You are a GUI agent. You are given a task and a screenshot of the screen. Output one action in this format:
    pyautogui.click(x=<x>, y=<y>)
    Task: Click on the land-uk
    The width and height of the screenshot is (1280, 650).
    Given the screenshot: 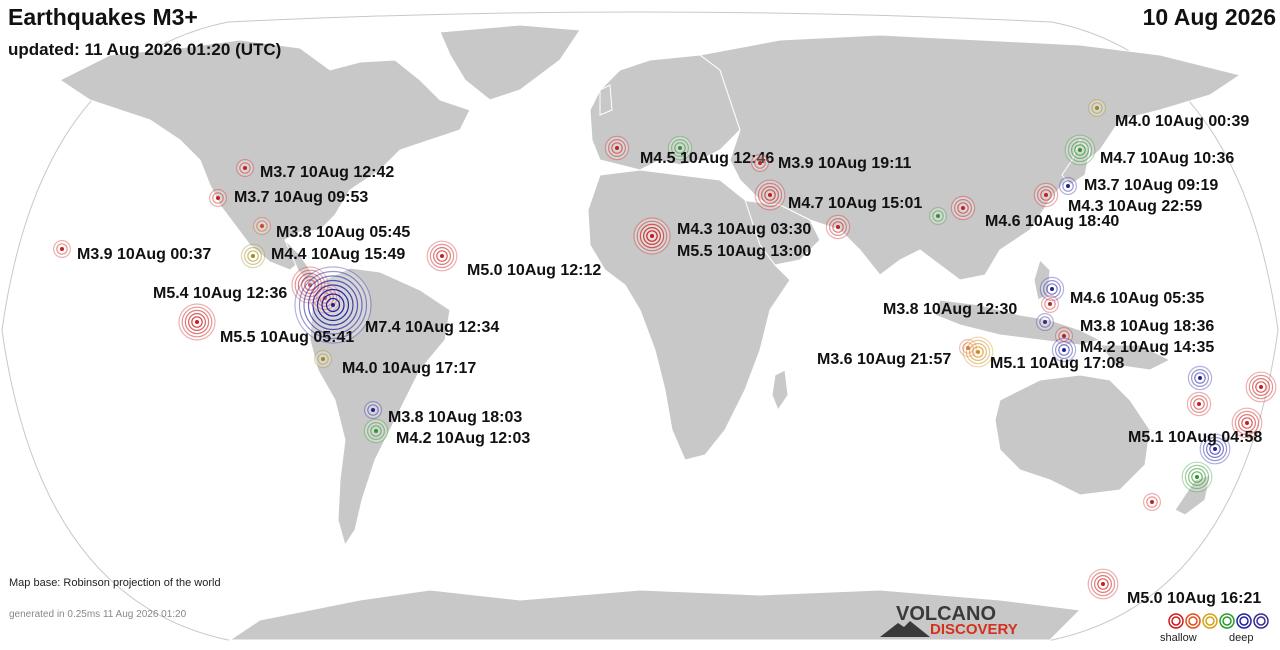 What is the action you would take?
    pyautogui.click(x=606, y=100)
    